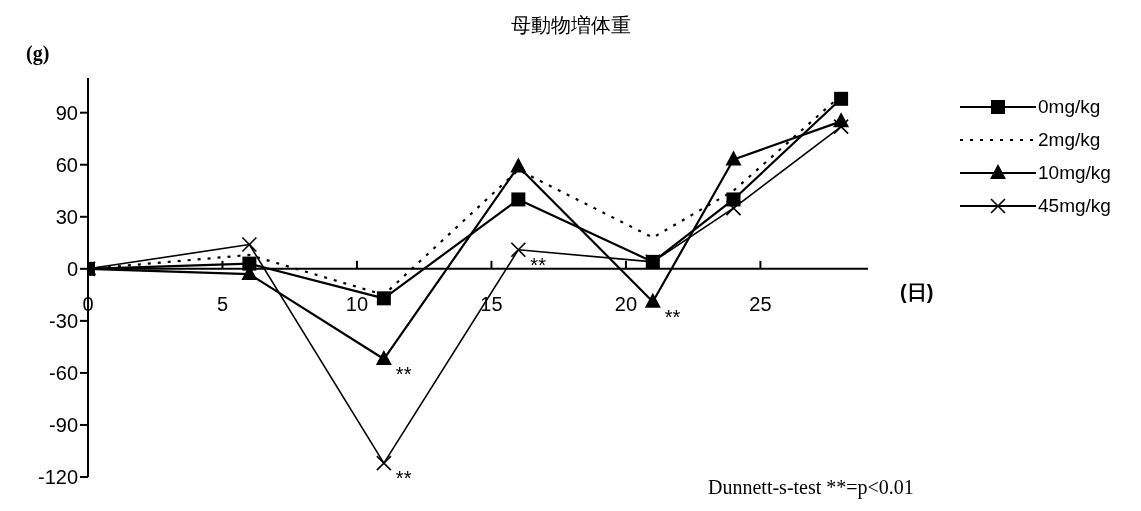 This screenshot has width=1141, height=511. I want to click on y-tick-label: -120, so click(57, 477).